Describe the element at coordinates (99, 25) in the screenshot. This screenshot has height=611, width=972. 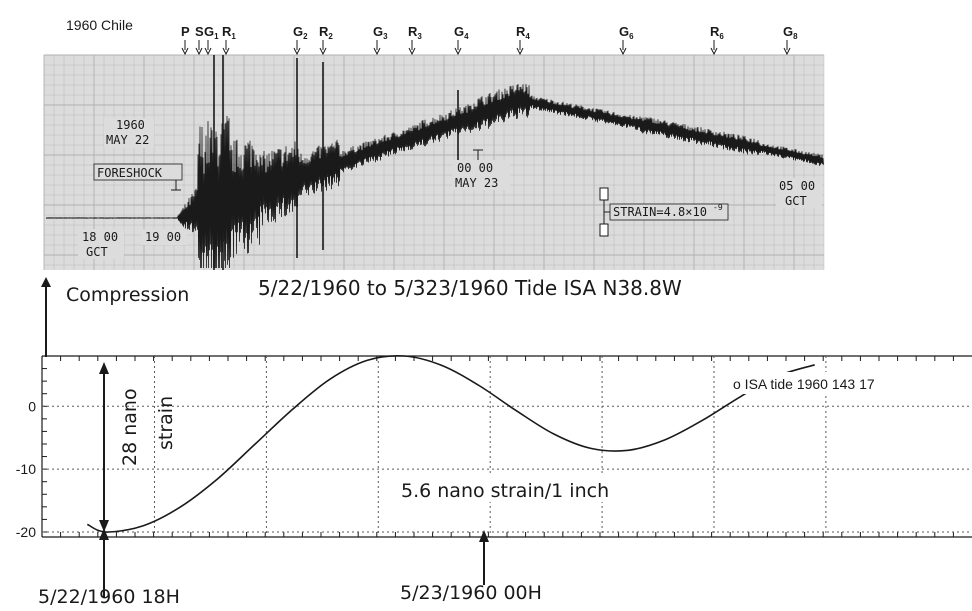
I see `seismogram-header: 1960 Chile` at that location.